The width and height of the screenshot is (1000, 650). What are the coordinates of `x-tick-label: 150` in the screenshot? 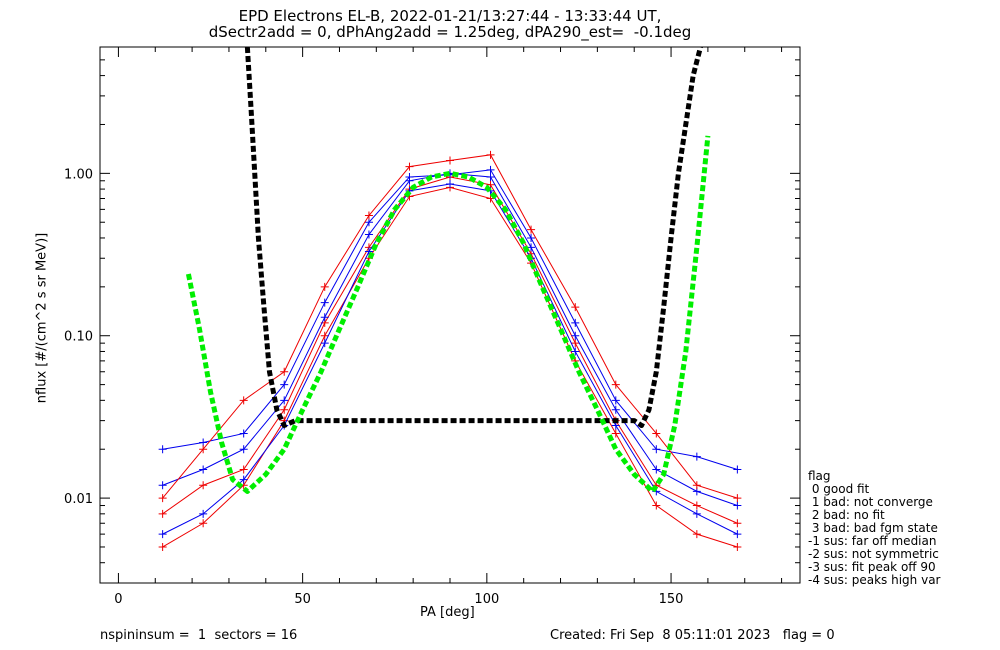 It's located at (671, 599).